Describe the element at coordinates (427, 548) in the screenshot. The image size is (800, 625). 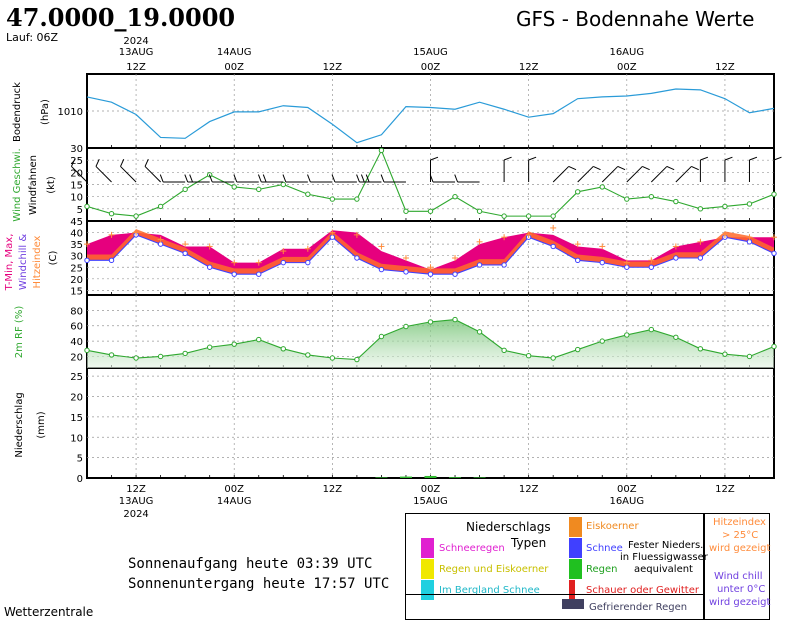
I see `legend-swatch-schneeregen` at that location.